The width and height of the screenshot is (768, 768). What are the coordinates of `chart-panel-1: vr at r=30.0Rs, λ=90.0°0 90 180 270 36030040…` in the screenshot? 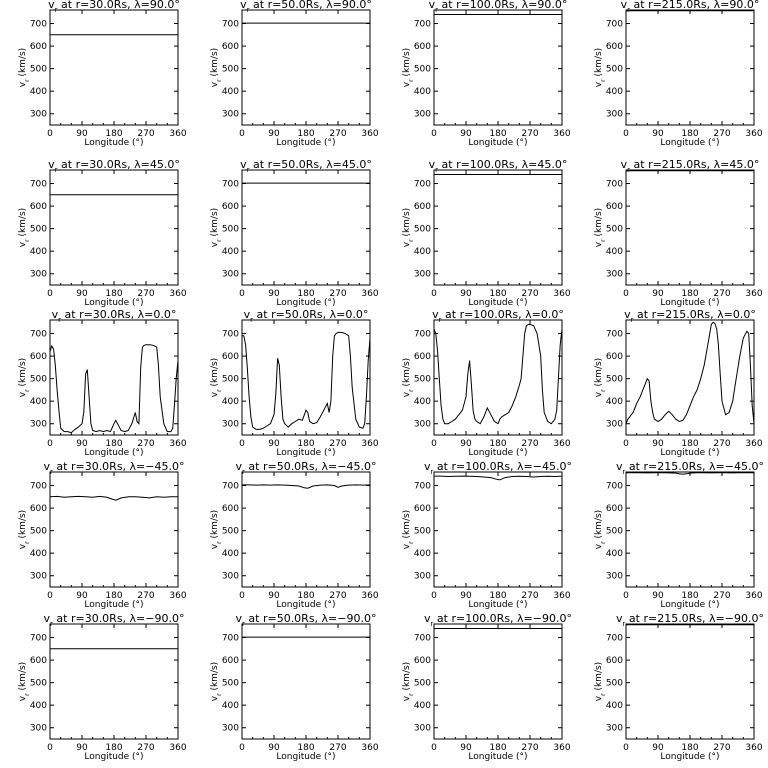 It's located at (102, 74).